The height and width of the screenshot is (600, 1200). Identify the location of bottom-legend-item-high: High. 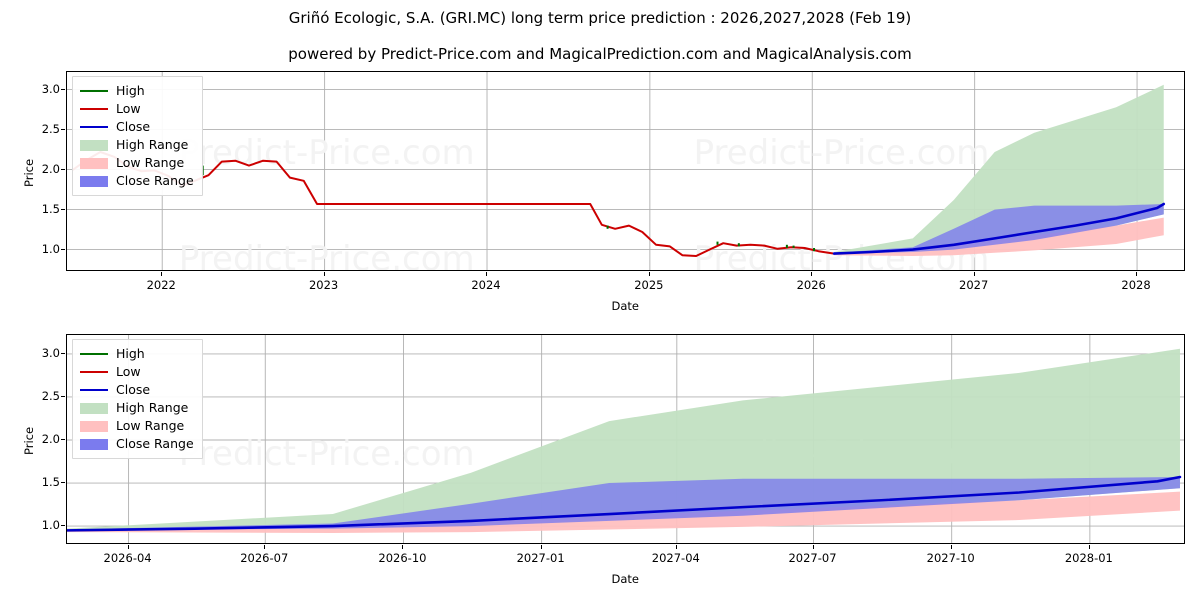
(136, 354).